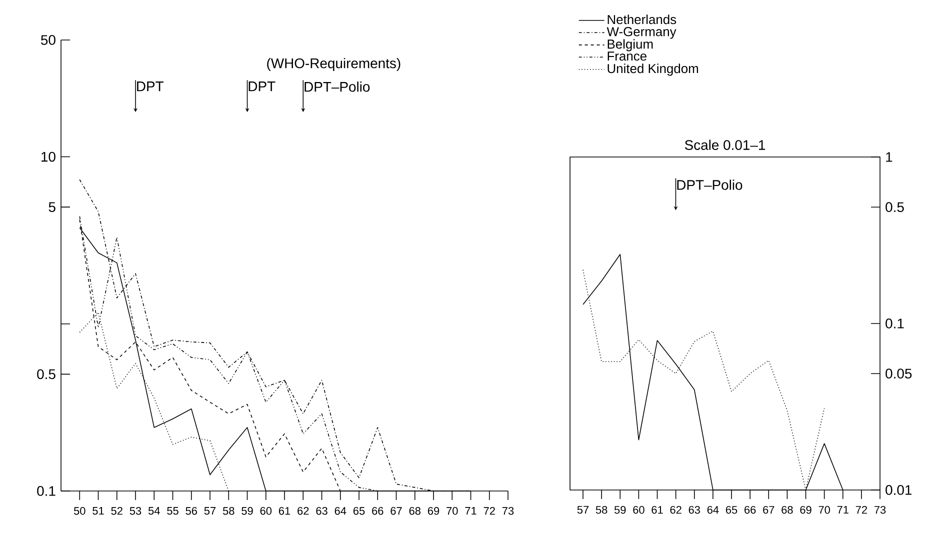  Describe the element at coordinates (725, 145) in the screenshot. I see `chart-title: Scale 0.01–1` at that location.